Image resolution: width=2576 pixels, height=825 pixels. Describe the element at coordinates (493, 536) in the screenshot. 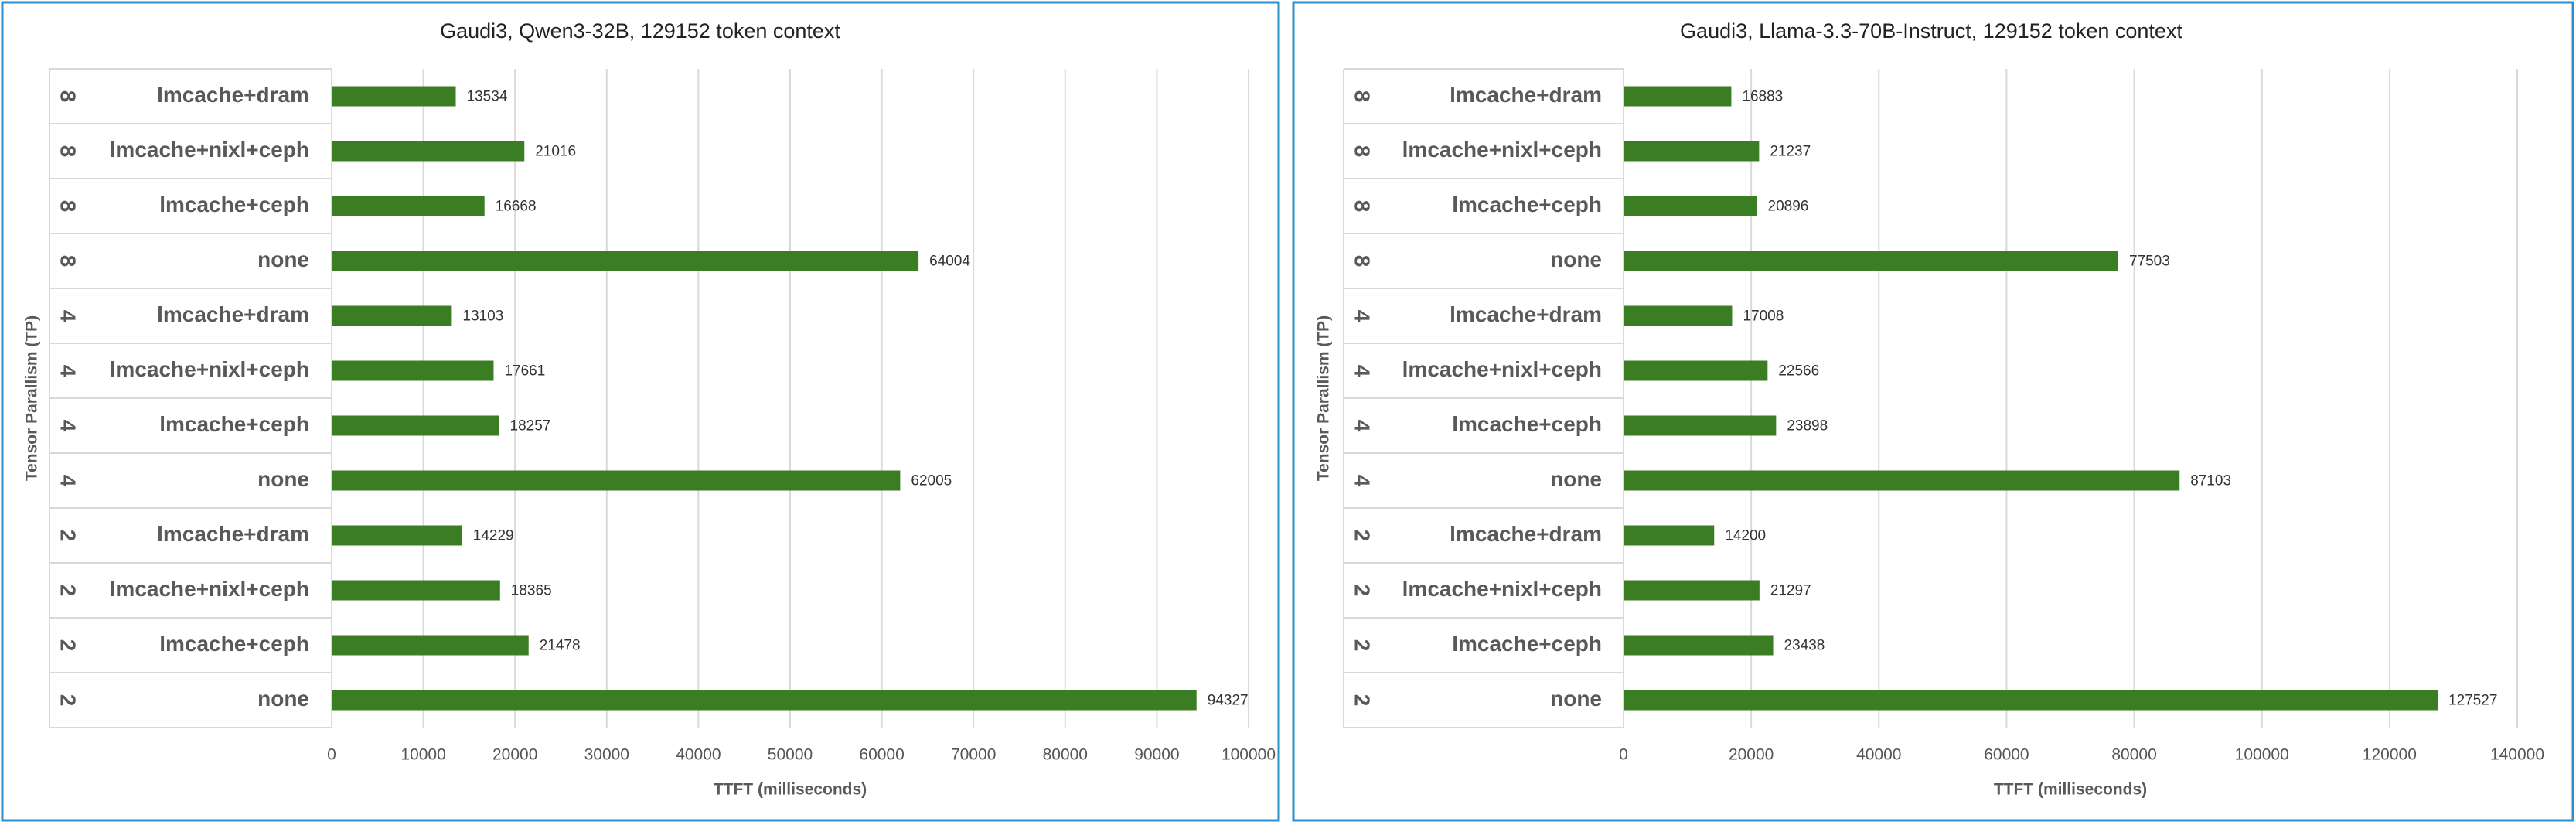

I see `value-label: 14229` at that location.